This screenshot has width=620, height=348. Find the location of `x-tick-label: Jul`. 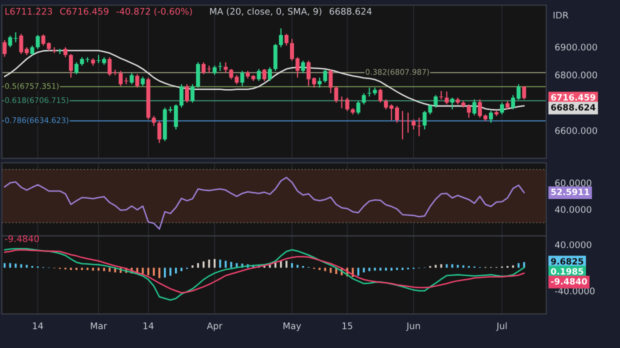

x-tick-label: Jul is located at coordinates (501, 326).